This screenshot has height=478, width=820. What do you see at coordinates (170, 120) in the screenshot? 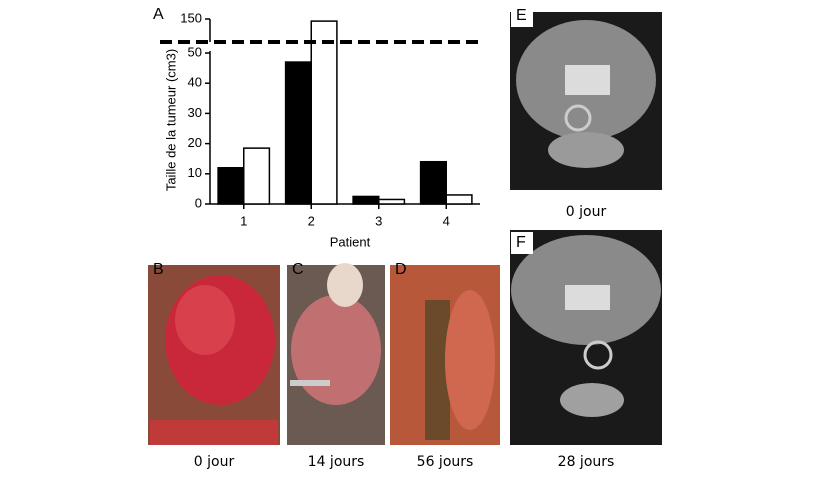
I see `y-axis-label: Taille de la tumeur (cm3)` at bounding box center [170, 120].